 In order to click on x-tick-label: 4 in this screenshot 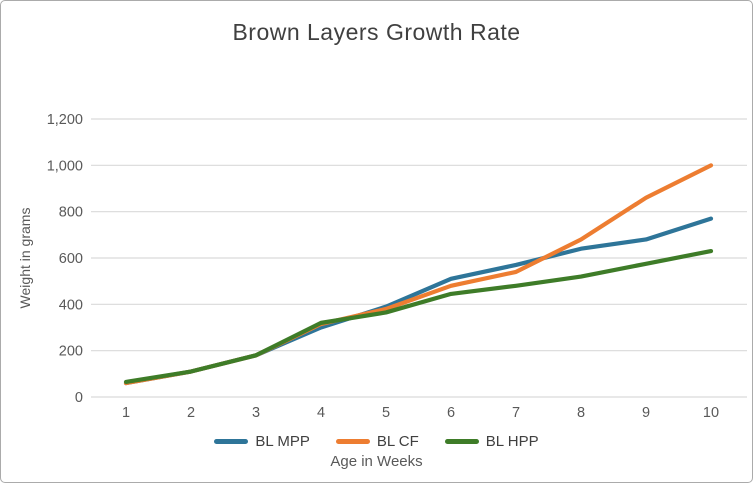, I will do `click(321, 413)`.